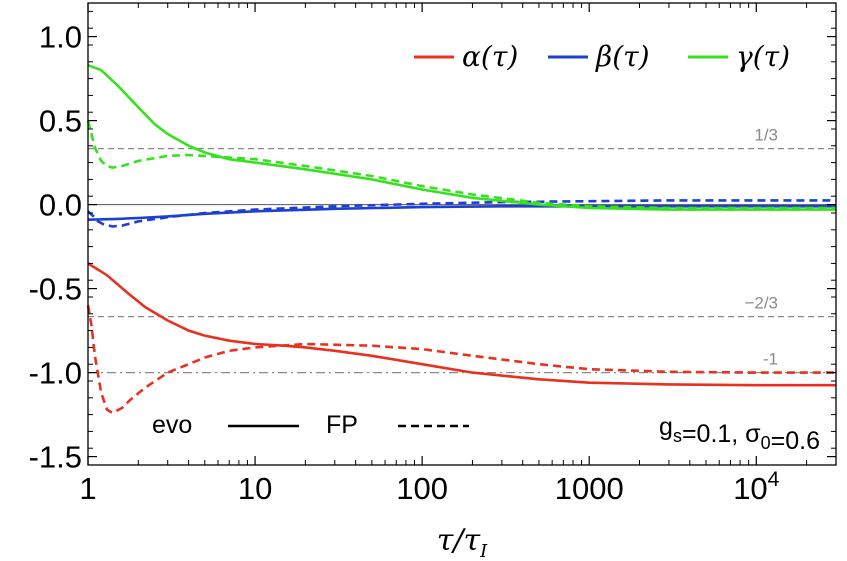 The height and width of the screenshot is (561, 847). Describe the element at coordinates (490, 56) in the screenshot. I see `legend-label: α(τ)` at that location.